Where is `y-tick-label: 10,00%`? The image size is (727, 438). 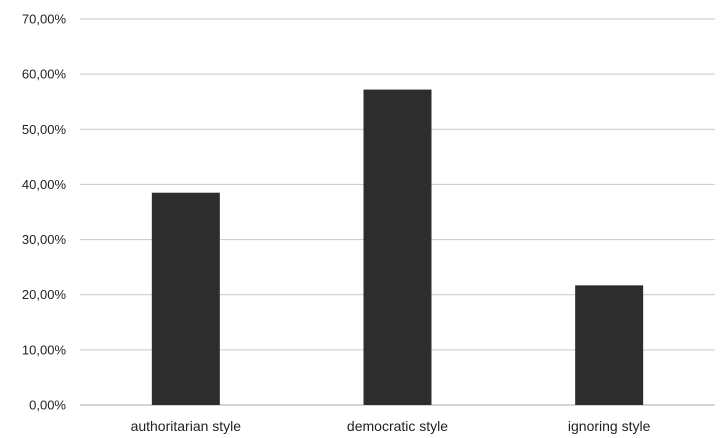
y-tick-label: 10,00% is located at coordinates (44, 349).